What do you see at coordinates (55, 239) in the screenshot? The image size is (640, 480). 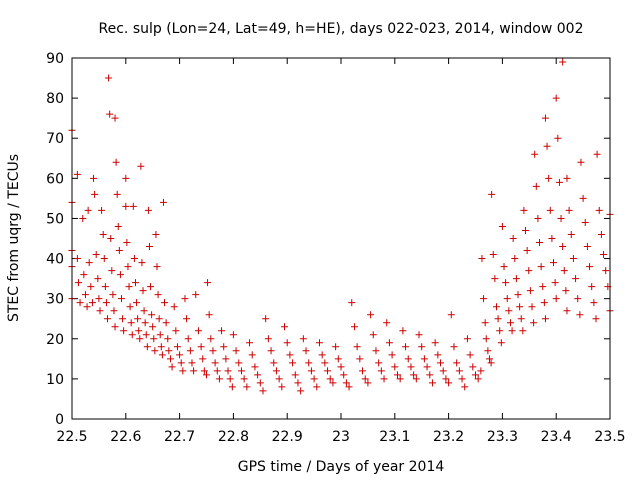 I see `y-tick-labels: 0 10 20 30 40 50 60 70 80 90` at bounding box center [55, 239].